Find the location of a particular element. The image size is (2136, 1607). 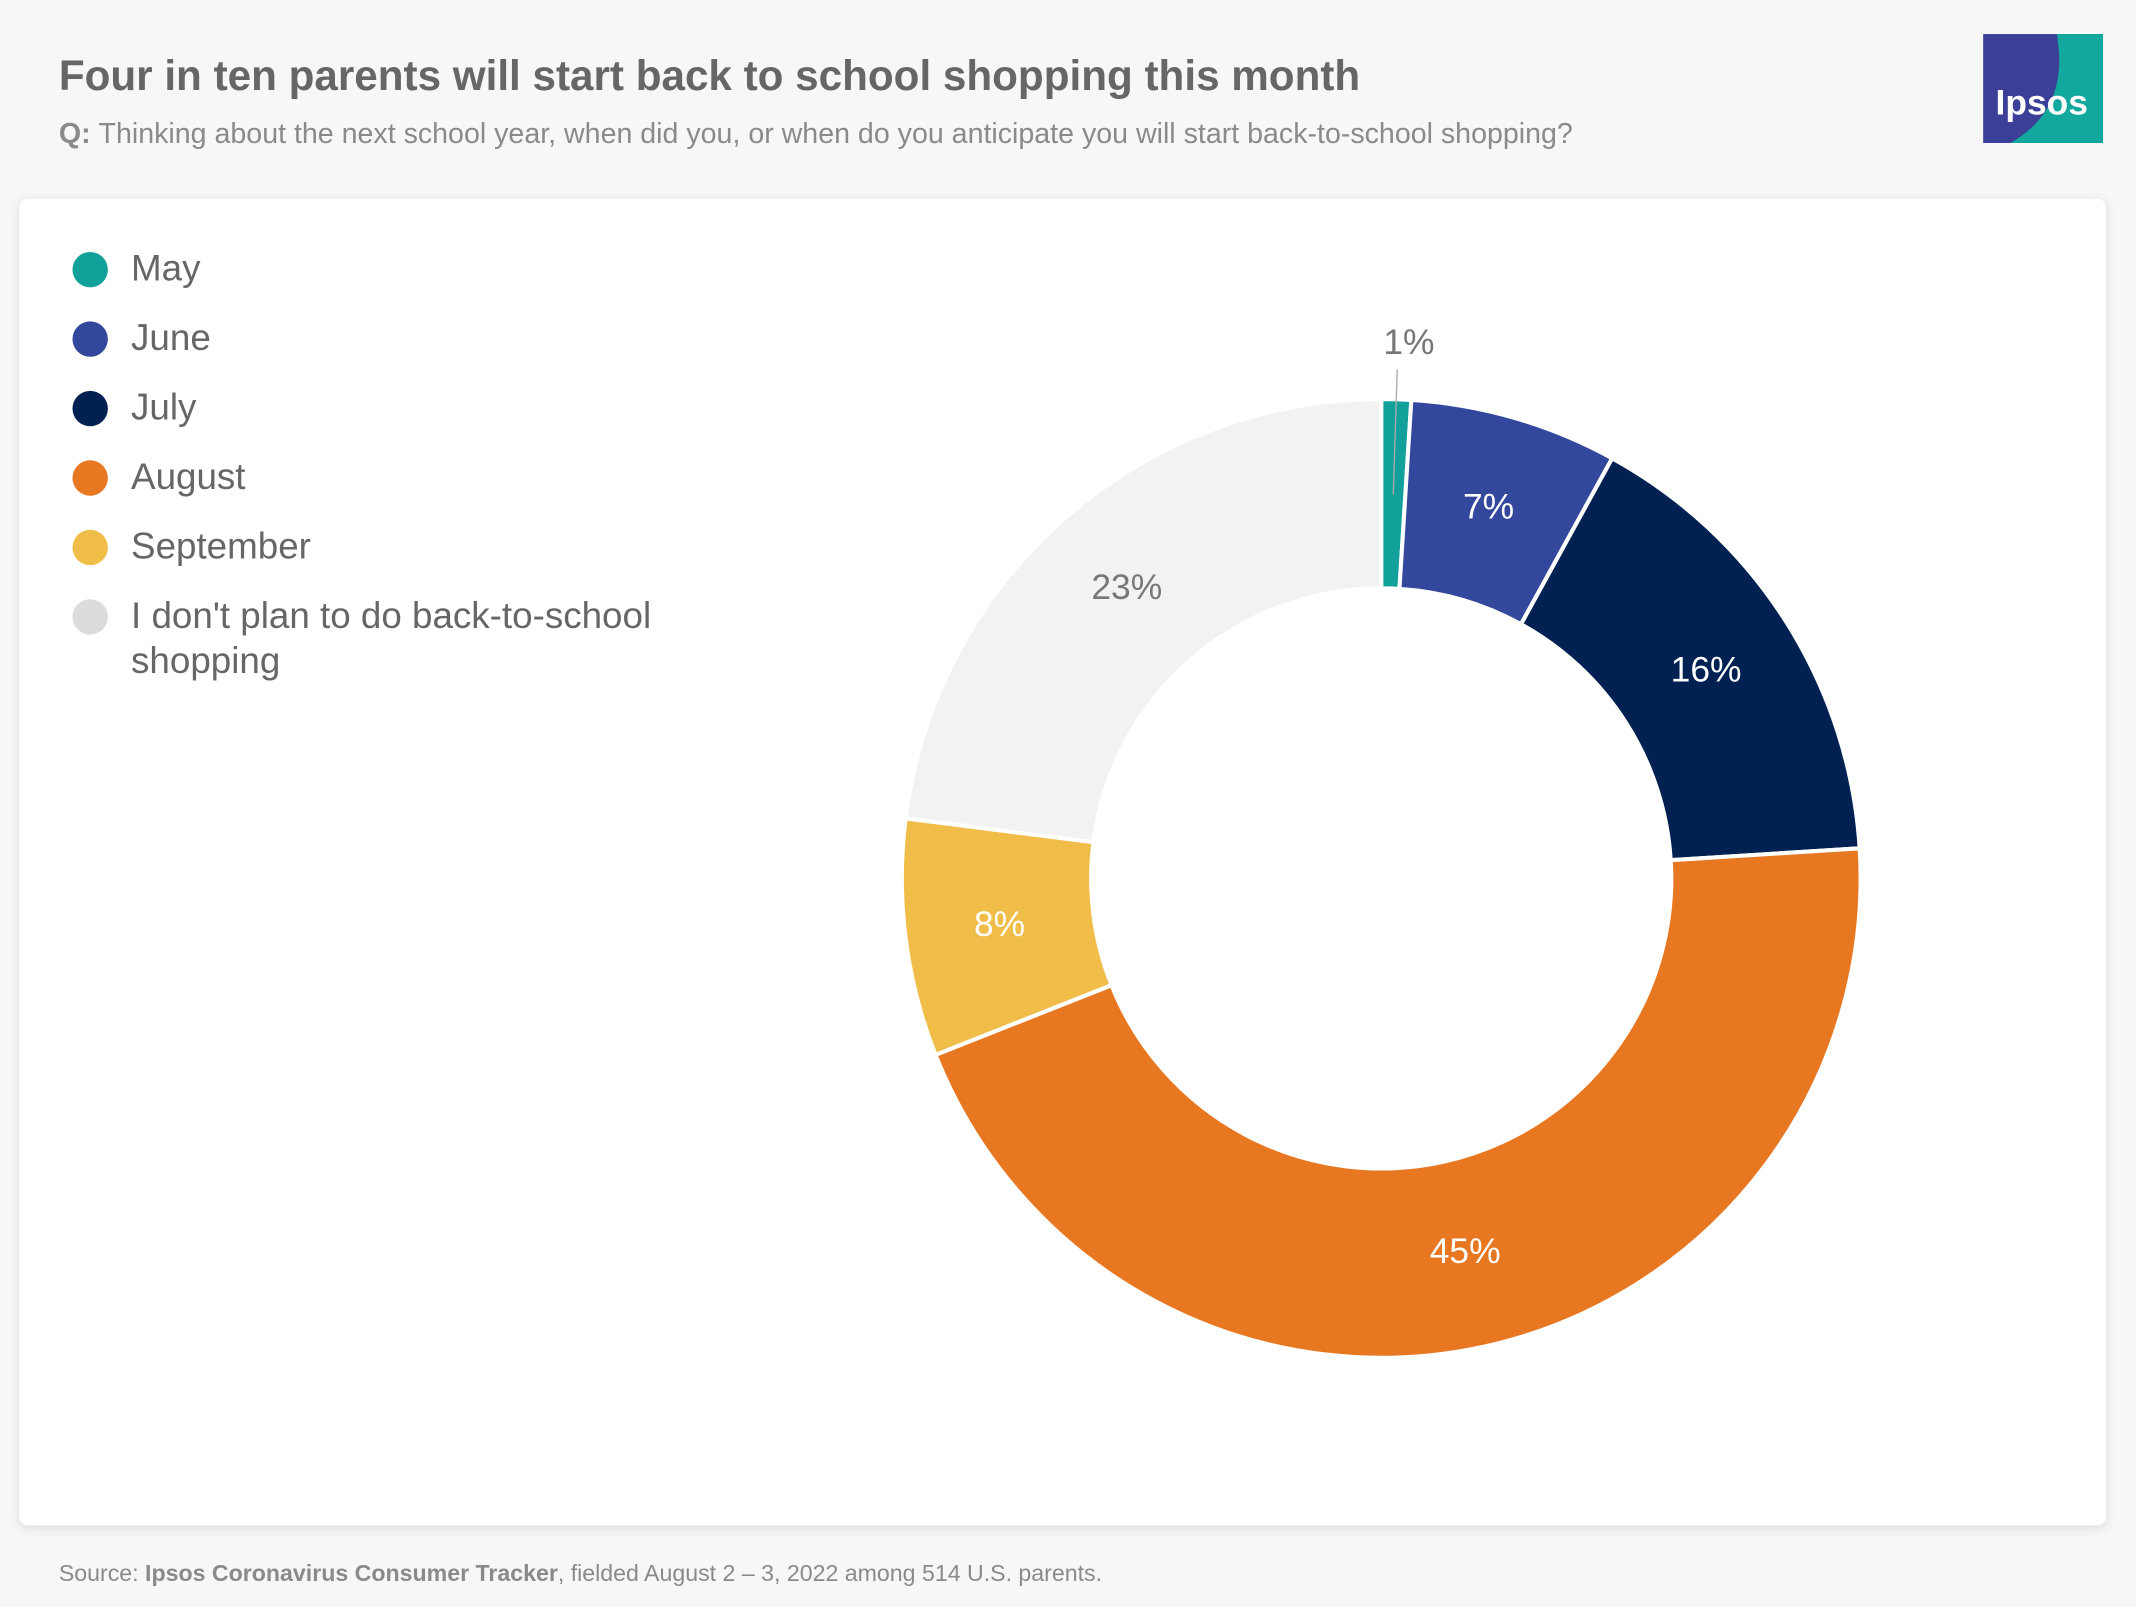

legend-label: May is located at coordinates (166, 268).